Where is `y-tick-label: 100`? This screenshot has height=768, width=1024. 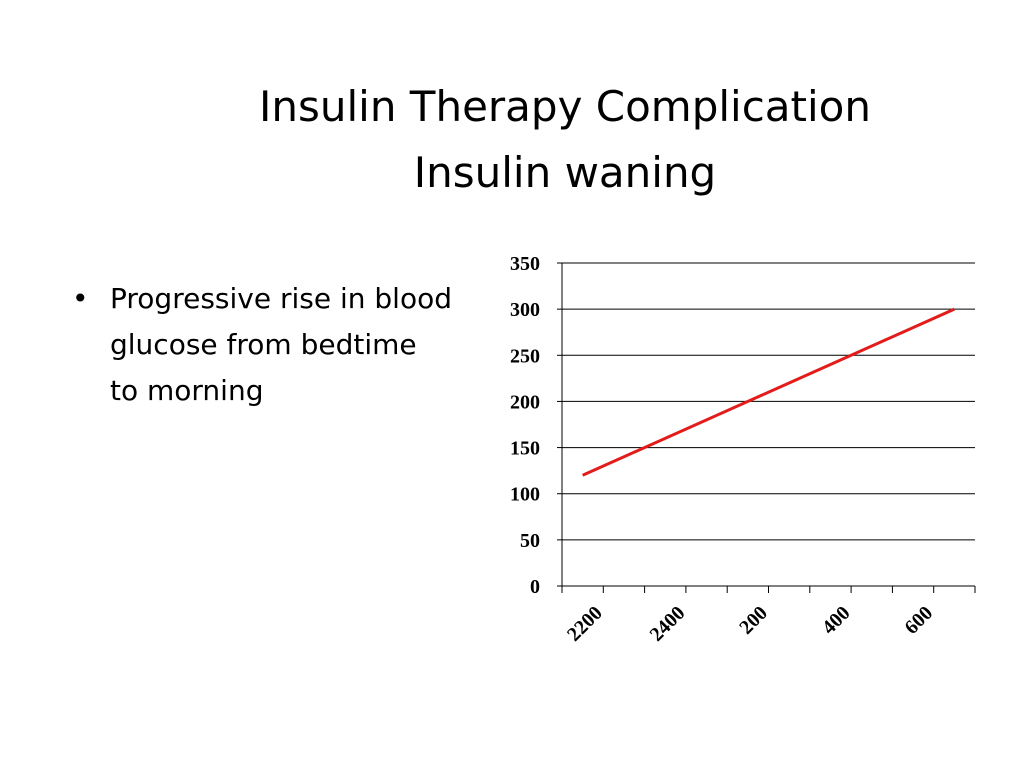 y-tick-label: 100 is located at coordinates (525, 495).